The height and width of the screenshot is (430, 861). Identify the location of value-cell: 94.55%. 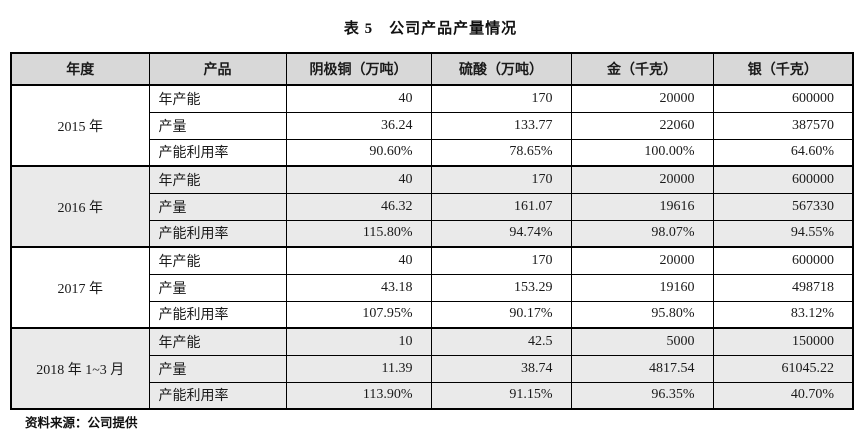
(783, 233).